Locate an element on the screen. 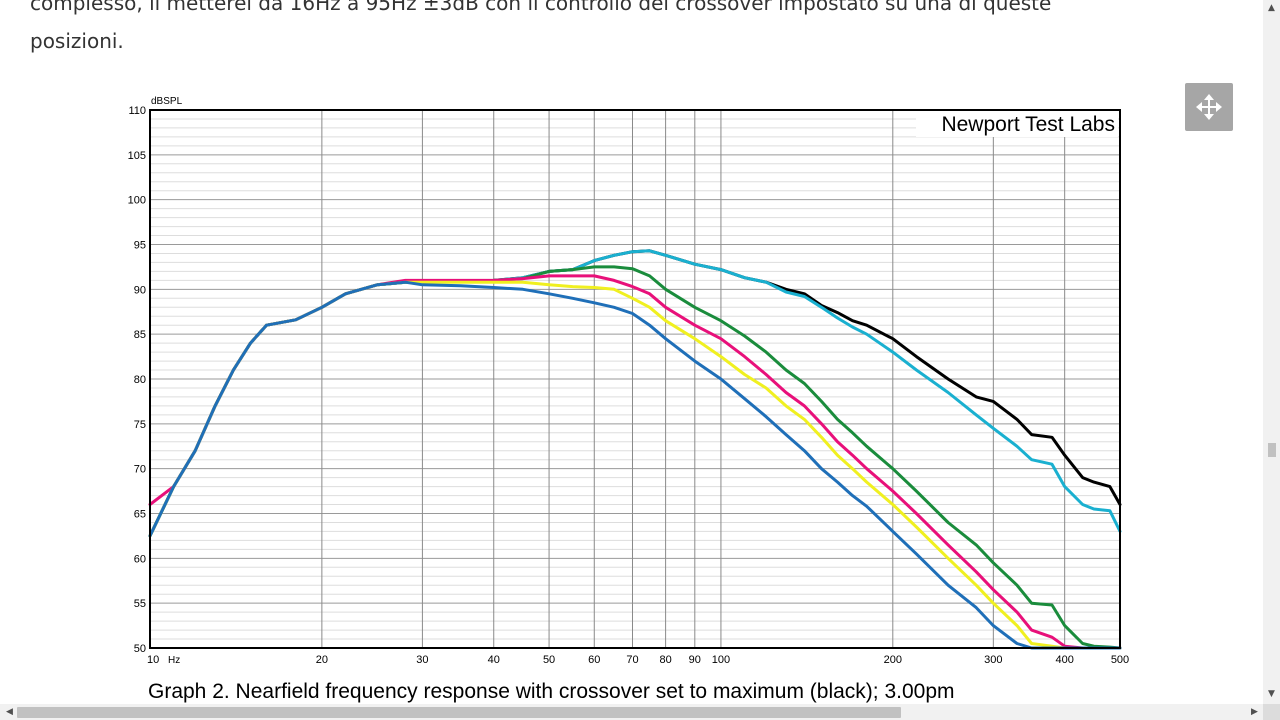 The image size is (1280, 720). x-tick-label: 200 is located at coordinates (893, 660).